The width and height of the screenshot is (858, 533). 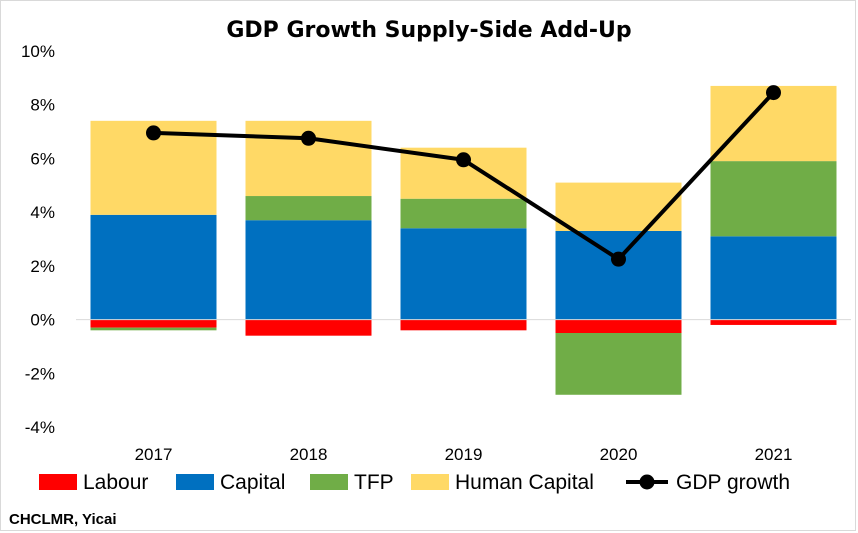 I want to click on x-tick-label: 2021, so click(x=774, y=454).